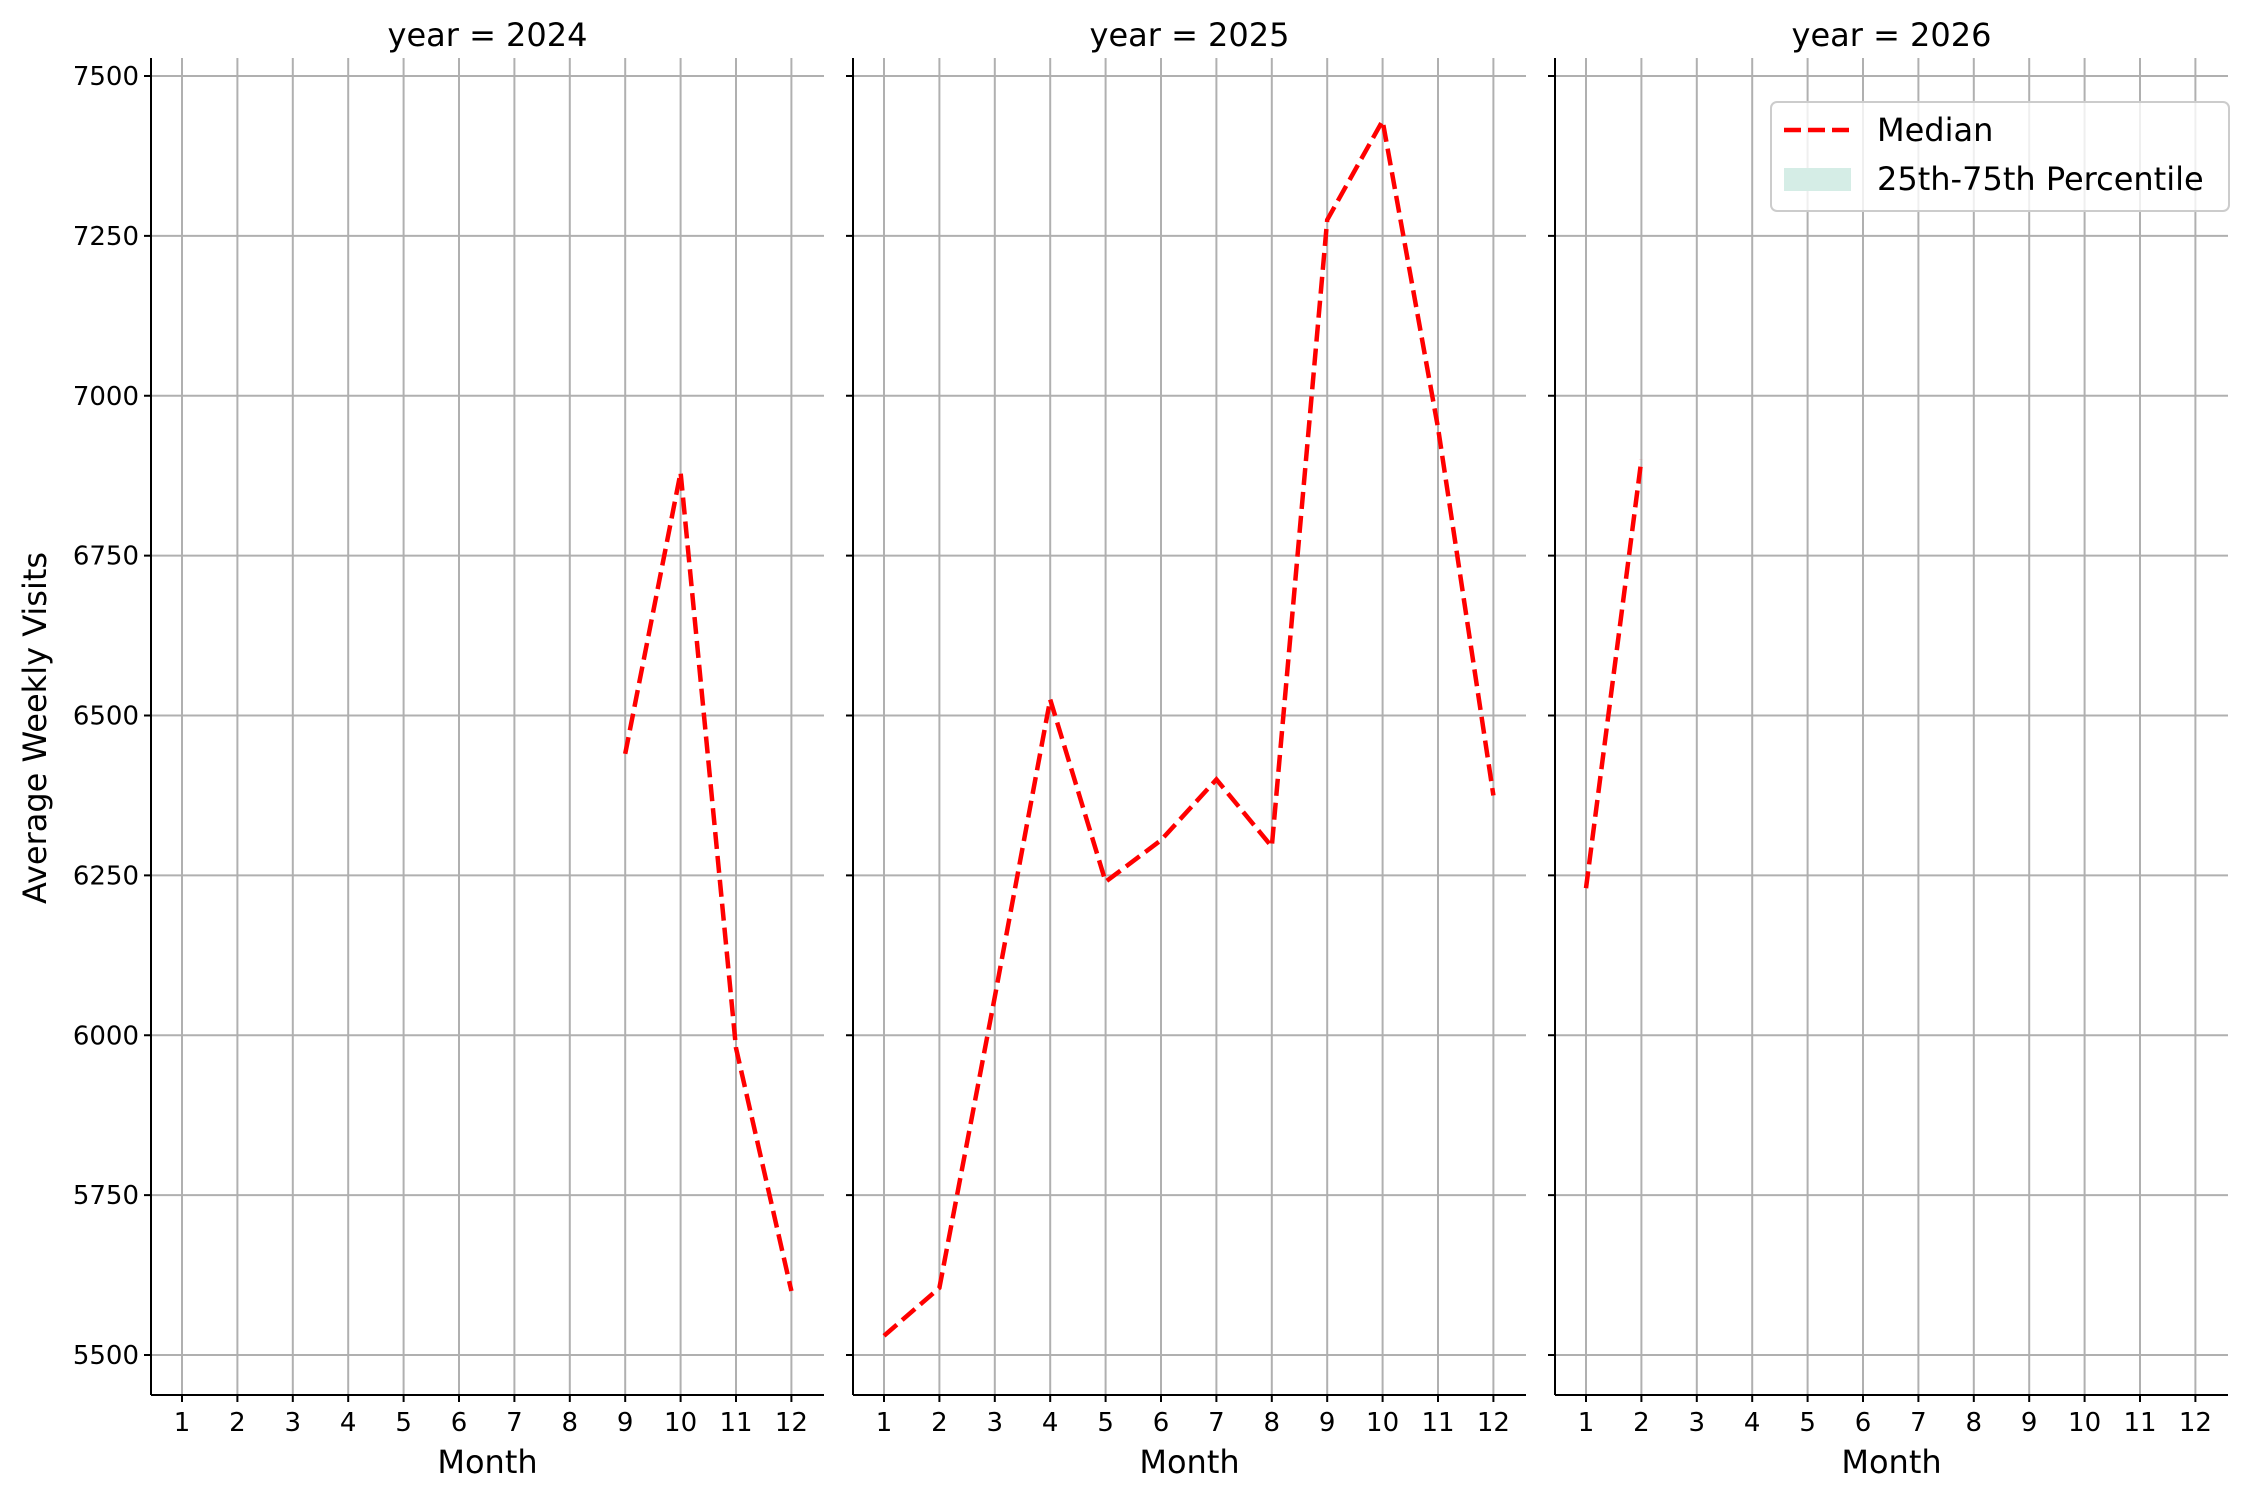  I want to click on y-tick-label: 6750, so click(106, 557).